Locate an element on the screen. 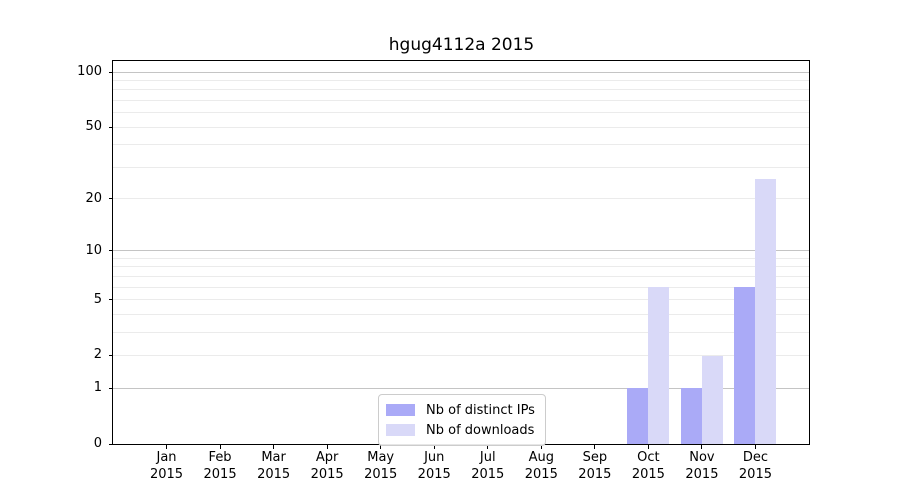 The width and height of the screenshot is (900, 500). y-tick-label: 1 is located at coordinates (97, 388).